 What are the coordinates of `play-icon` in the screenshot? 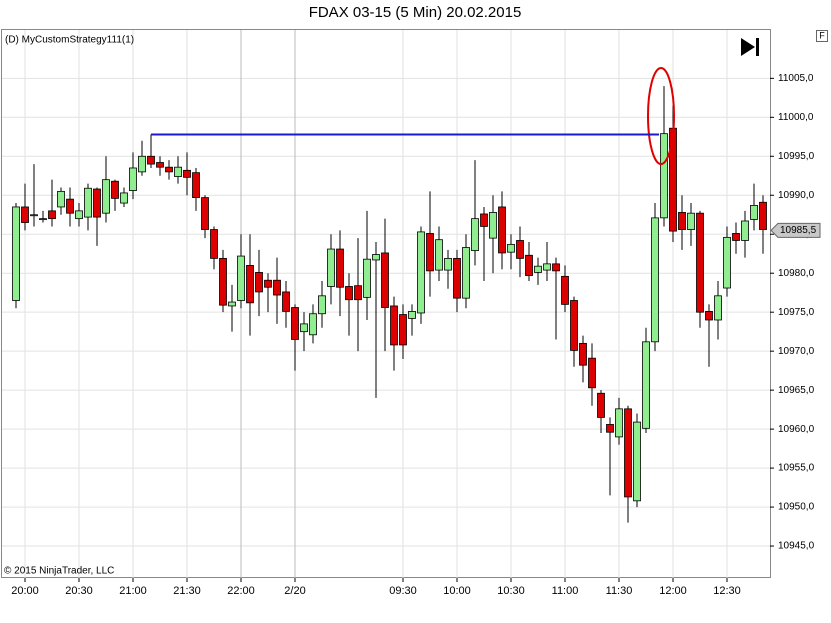 It's located at (750, 47).